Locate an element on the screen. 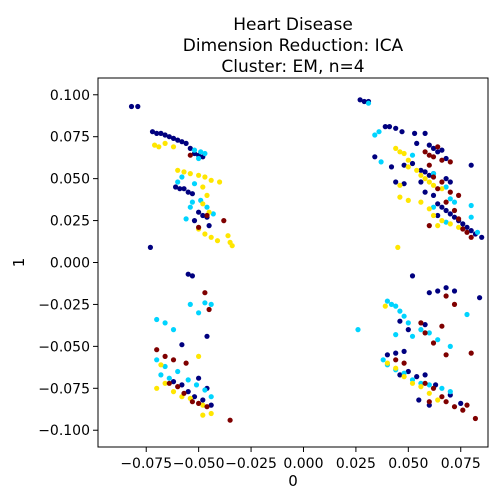 The image size is (504, 504). y-tick-label: −0.050 is located at coordinates (64, 347).